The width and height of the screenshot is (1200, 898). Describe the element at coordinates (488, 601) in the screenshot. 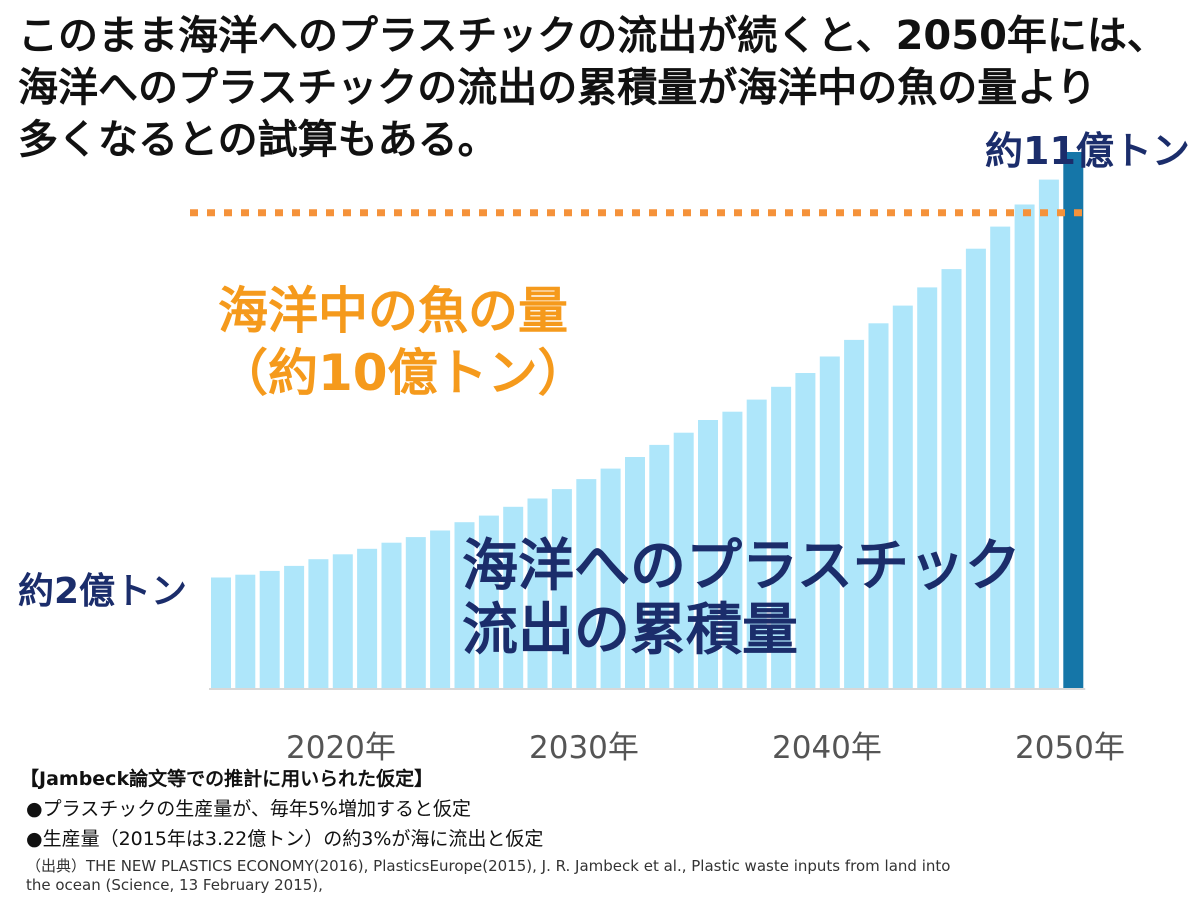

I see `bar-2026` at that location.